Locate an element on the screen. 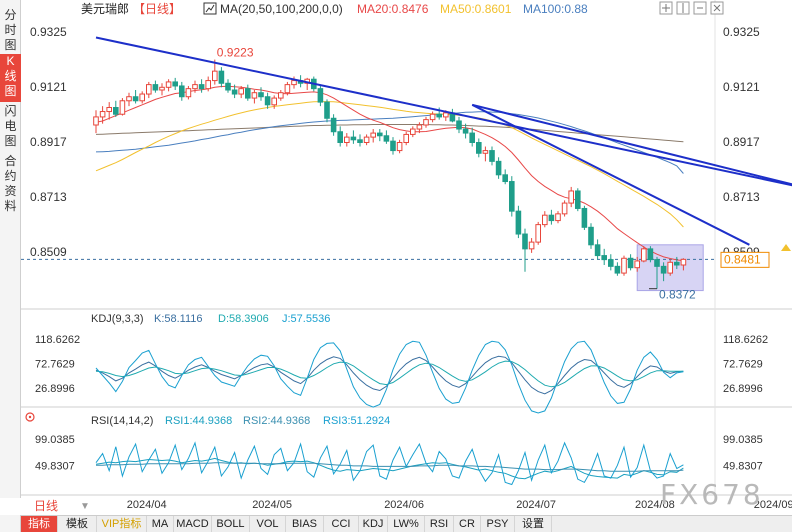  toolbar-tab: BOLL is located at coordinates (231, 524).